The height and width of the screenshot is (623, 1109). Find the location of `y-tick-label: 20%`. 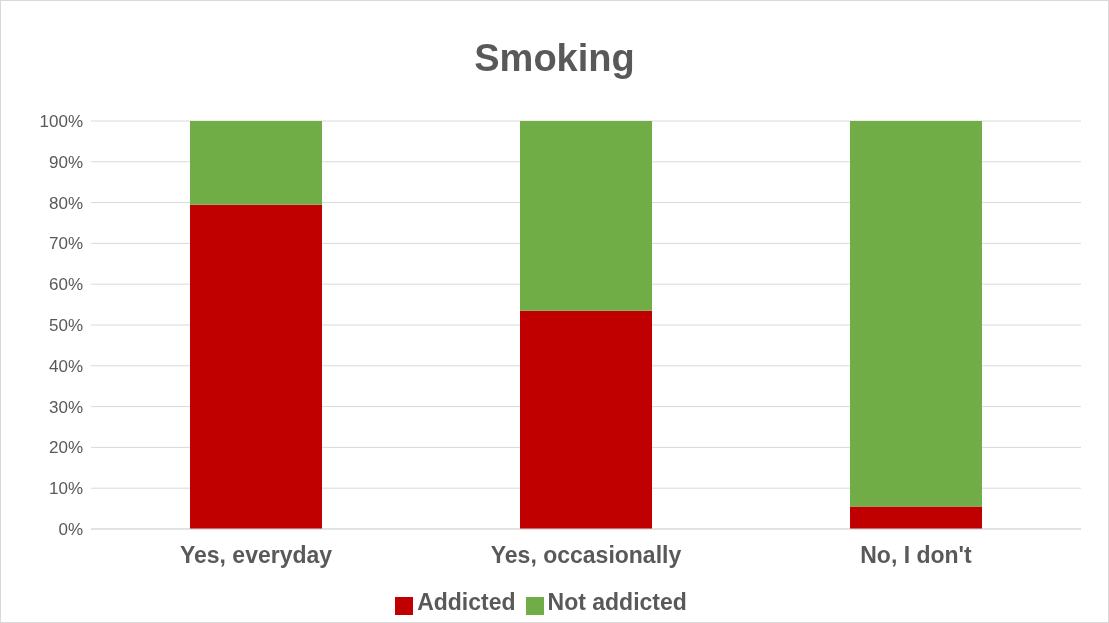

y-tick-label: 20% is located at coordinates (65, 448).